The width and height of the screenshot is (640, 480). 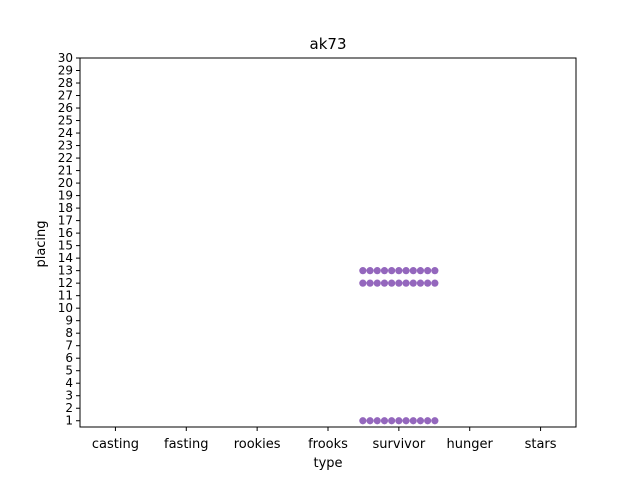 What do you see at coordinates (470, 444) in the screenshot?
I see `x-tick-label-hunger: hunger` at bounding box center [470, 444].